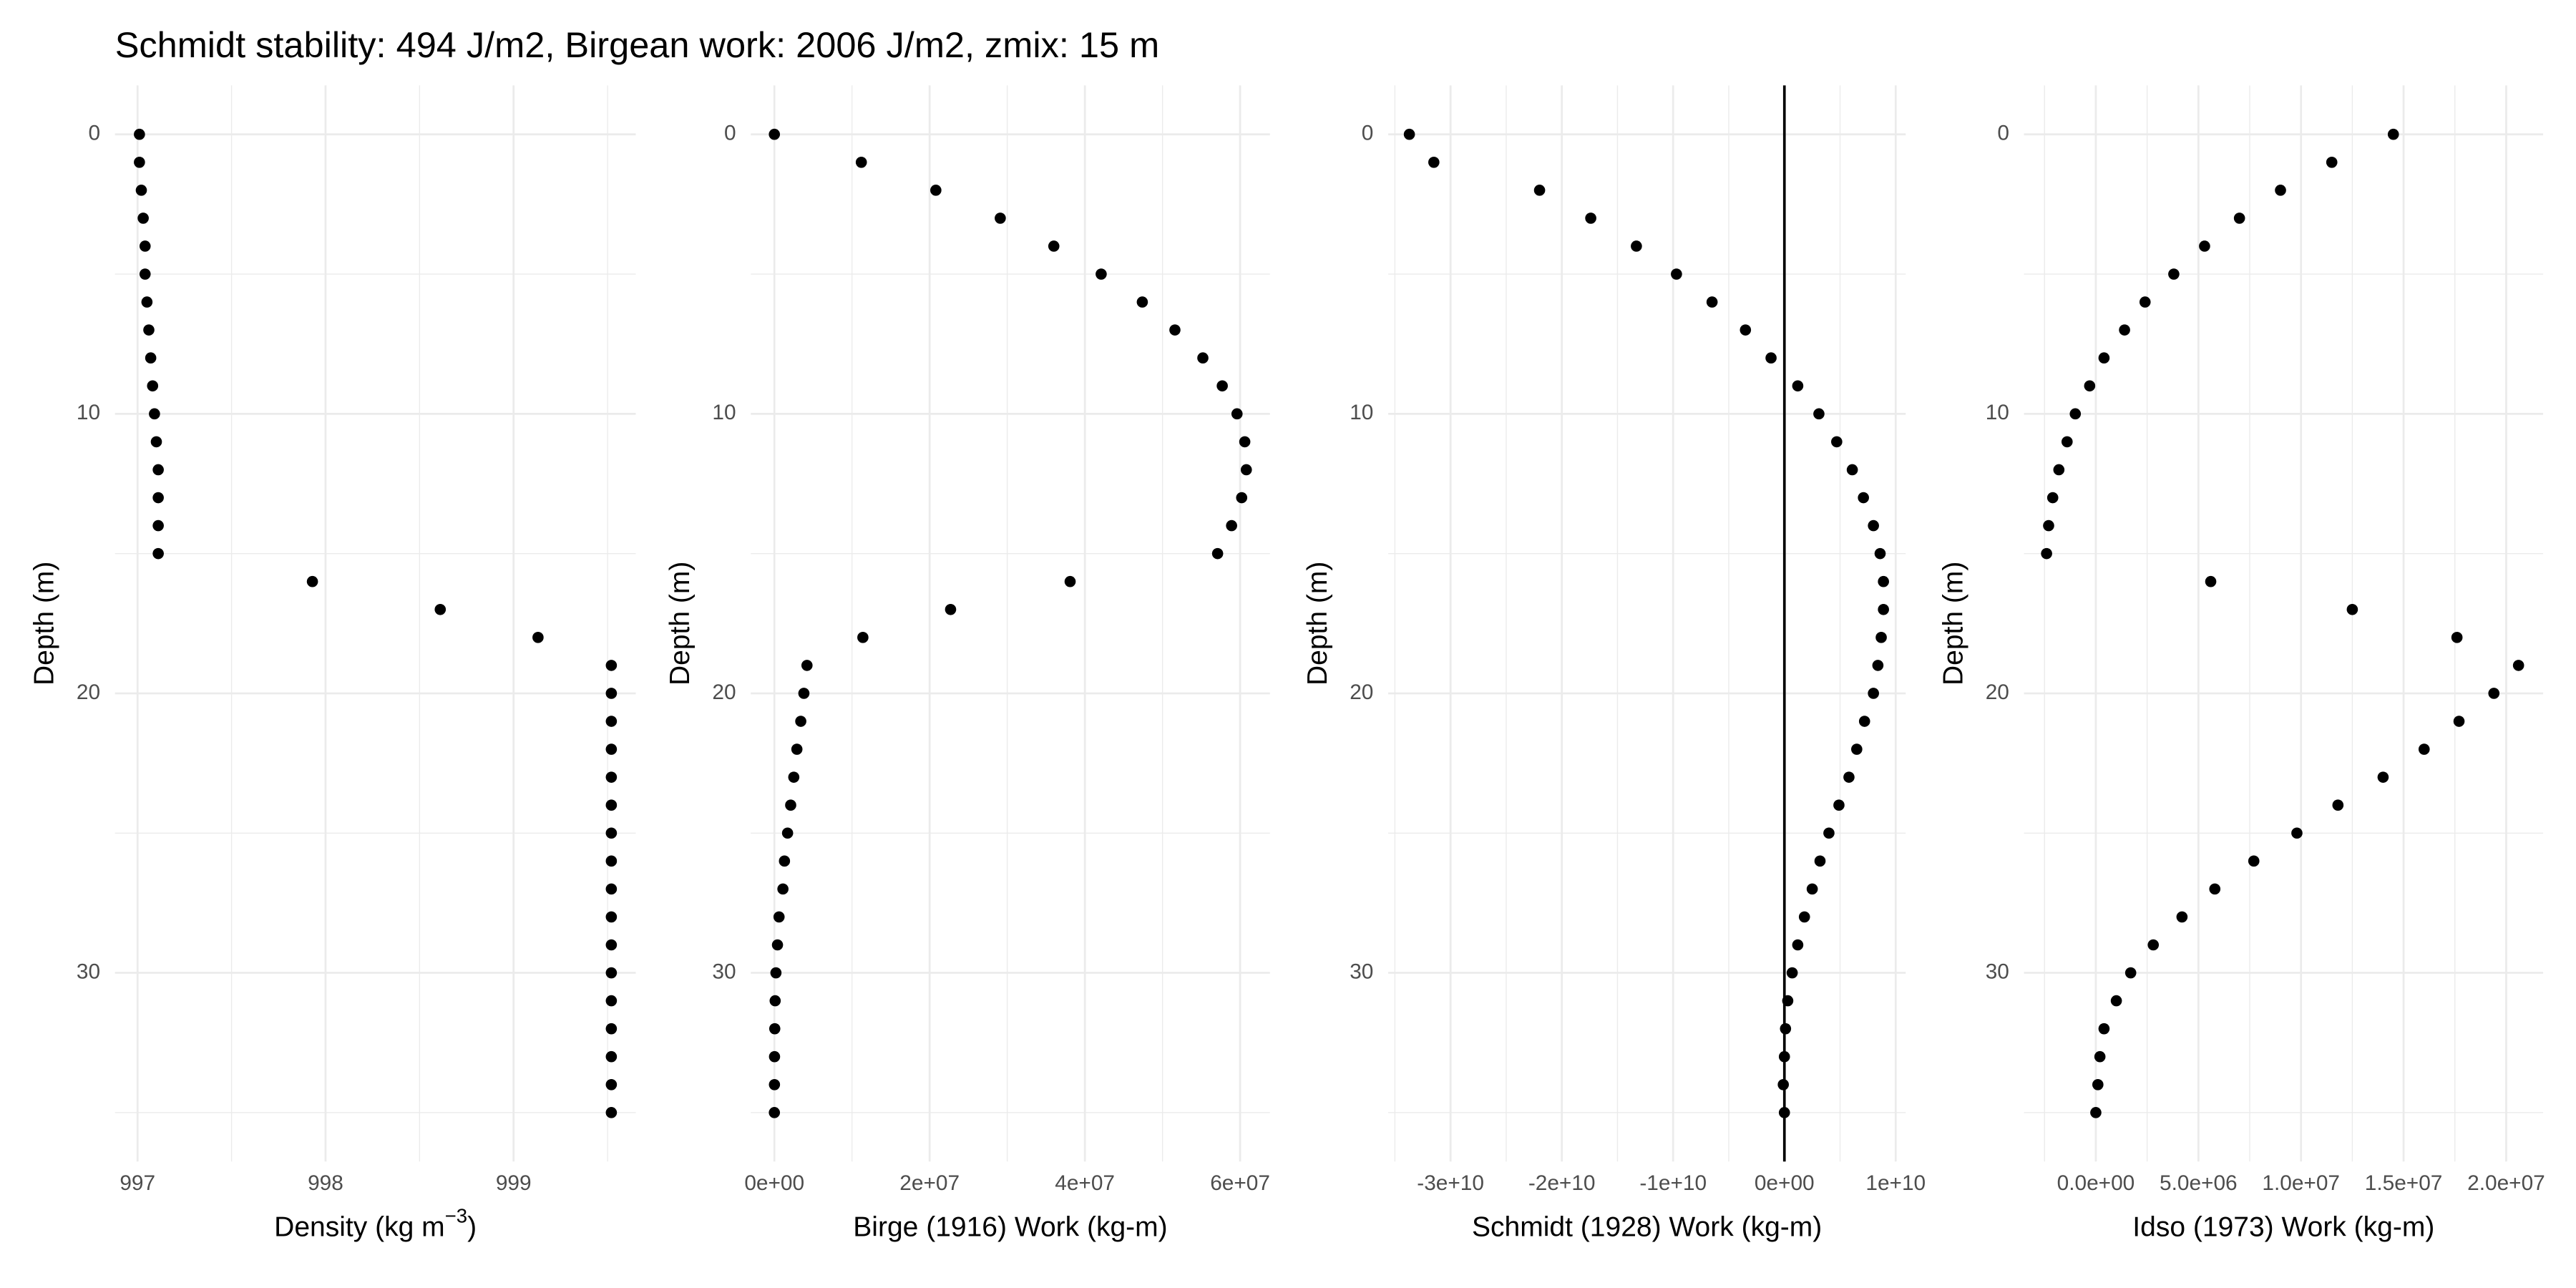  What do you see at coordinates (1240, 1183) in the screenshot?
I see `x-tick-label: 6e+07` at bounding box center [1240, 1183].